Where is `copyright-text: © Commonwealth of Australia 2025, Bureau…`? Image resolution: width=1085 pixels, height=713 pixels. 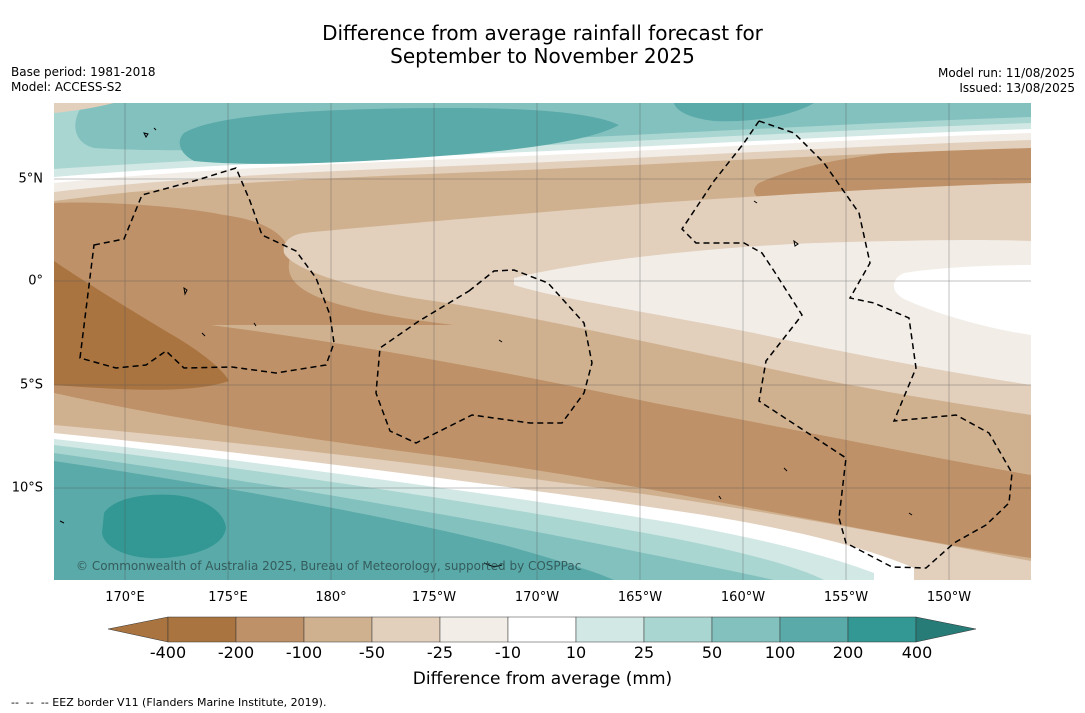
copyright-text: © Commonwealth of Australia 2025, Bureau… is located at coordinates (328, 566).